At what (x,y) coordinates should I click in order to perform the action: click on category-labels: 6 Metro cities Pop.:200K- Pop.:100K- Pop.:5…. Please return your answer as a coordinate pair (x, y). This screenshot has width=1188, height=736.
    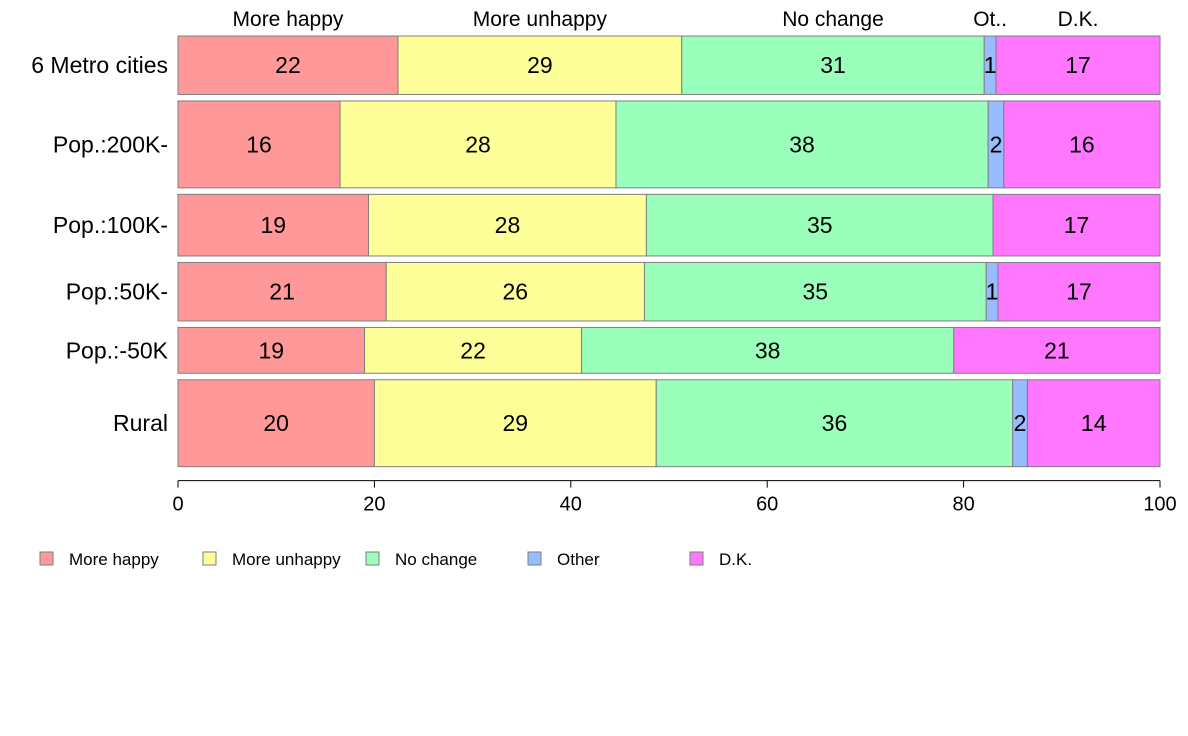
    Looking at the image, I should click on (99, 244).